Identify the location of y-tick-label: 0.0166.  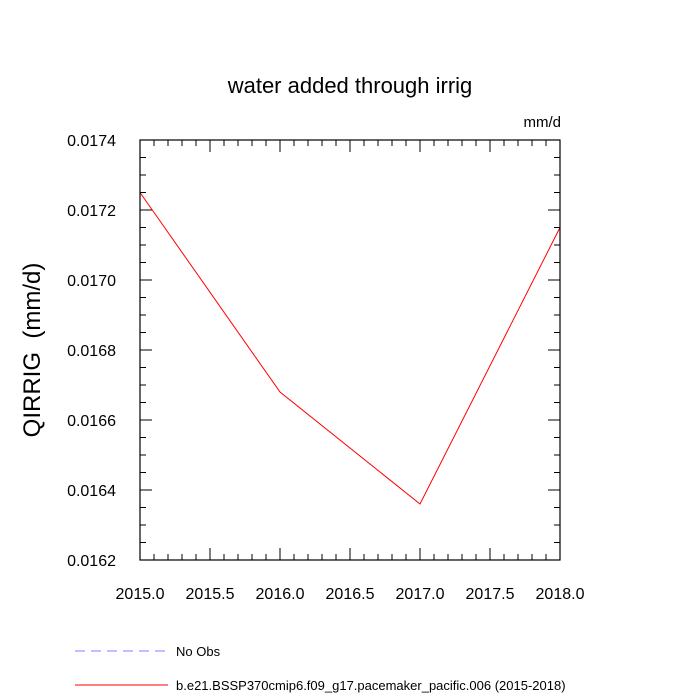
(91, 421).